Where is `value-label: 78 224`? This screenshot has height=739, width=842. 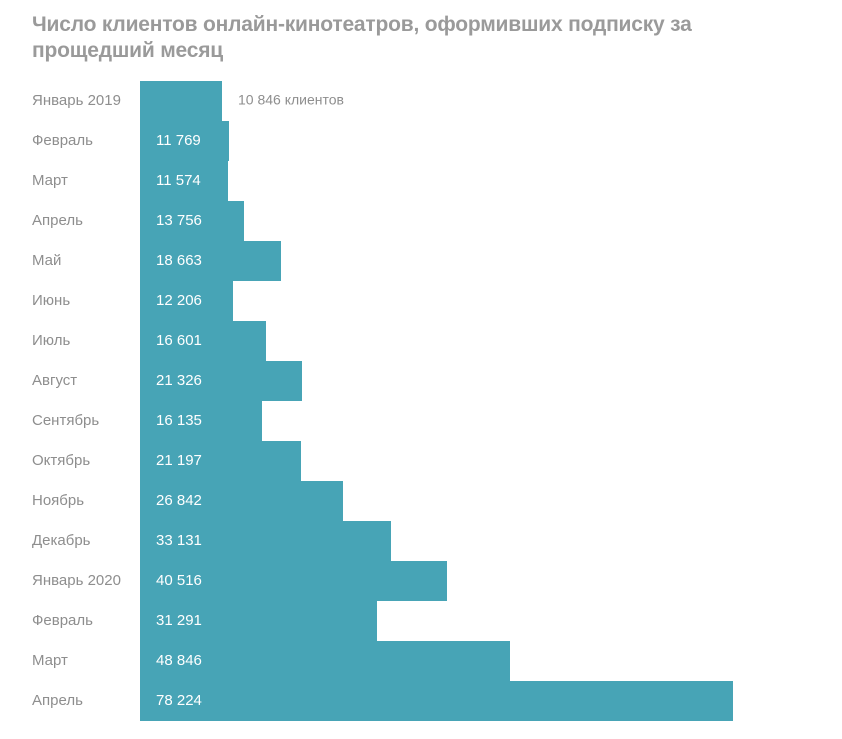 value-label: 78 224 is located at coordinates (179, 700).